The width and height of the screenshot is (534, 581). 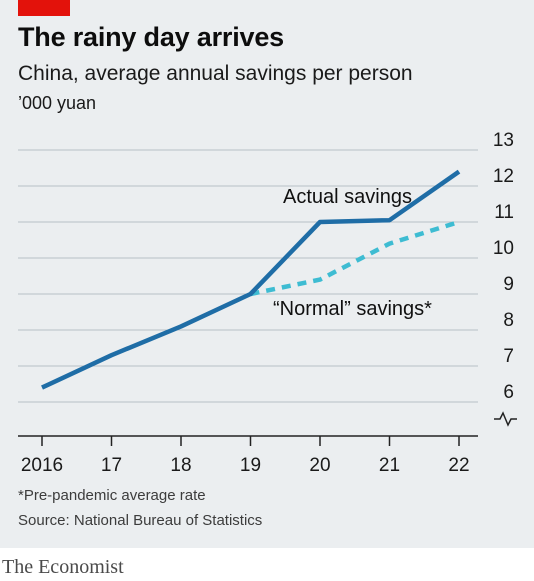 What do you see at coordinates (458, 465) in the screenshot?
I see `x-tick-label: 22` at bounding box center [458, 465].